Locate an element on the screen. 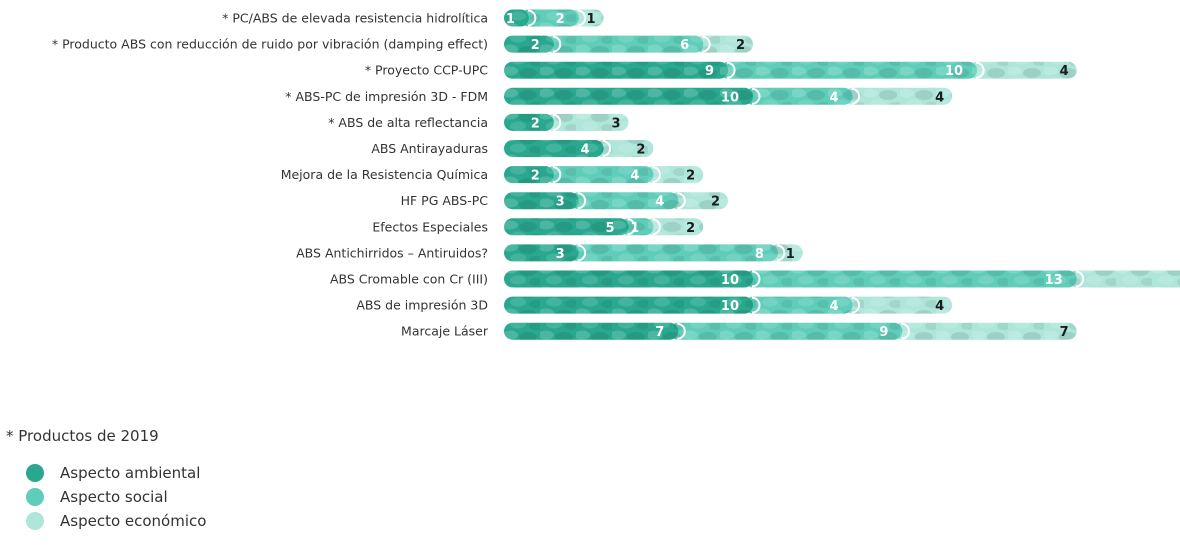  bar-texture-aspecto-economico-abs-antichirridos-antiruidos is located at coordinates (786, 253).